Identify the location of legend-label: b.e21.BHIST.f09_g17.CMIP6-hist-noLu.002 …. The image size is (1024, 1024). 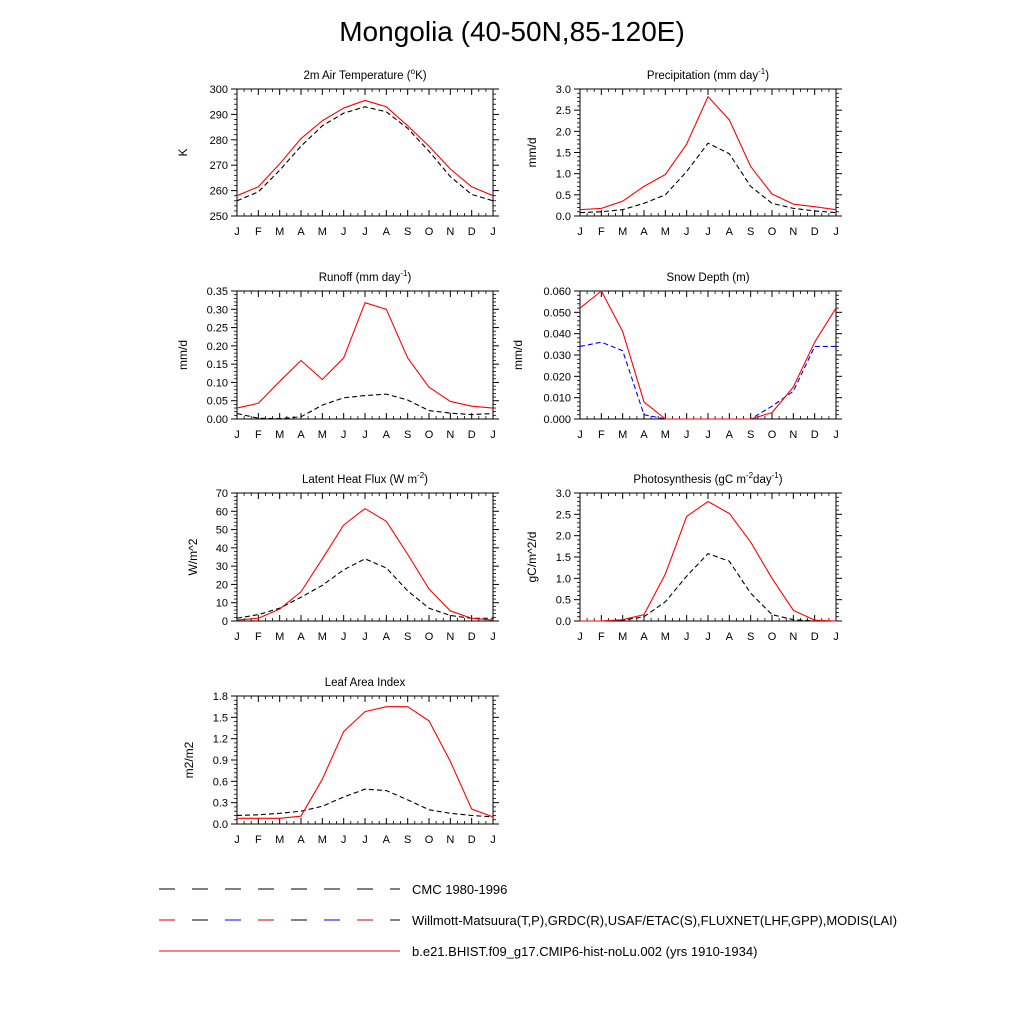
(584, 951).